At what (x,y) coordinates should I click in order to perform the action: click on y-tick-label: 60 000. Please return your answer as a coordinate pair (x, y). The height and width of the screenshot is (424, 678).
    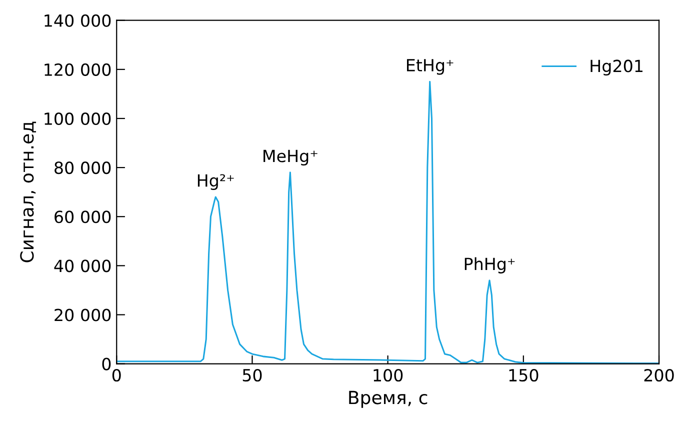
    Looking at the image, I should click on (82, 217).